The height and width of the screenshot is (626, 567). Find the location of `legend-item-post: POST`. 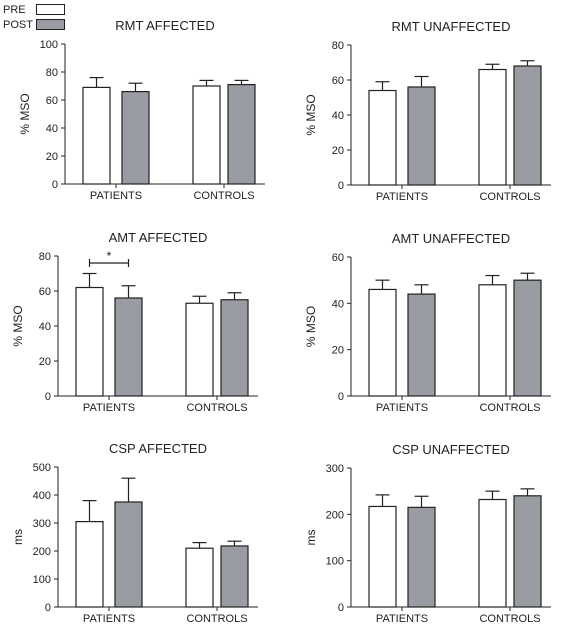

legend-item-post: POST is located at coordinates (34, 24).